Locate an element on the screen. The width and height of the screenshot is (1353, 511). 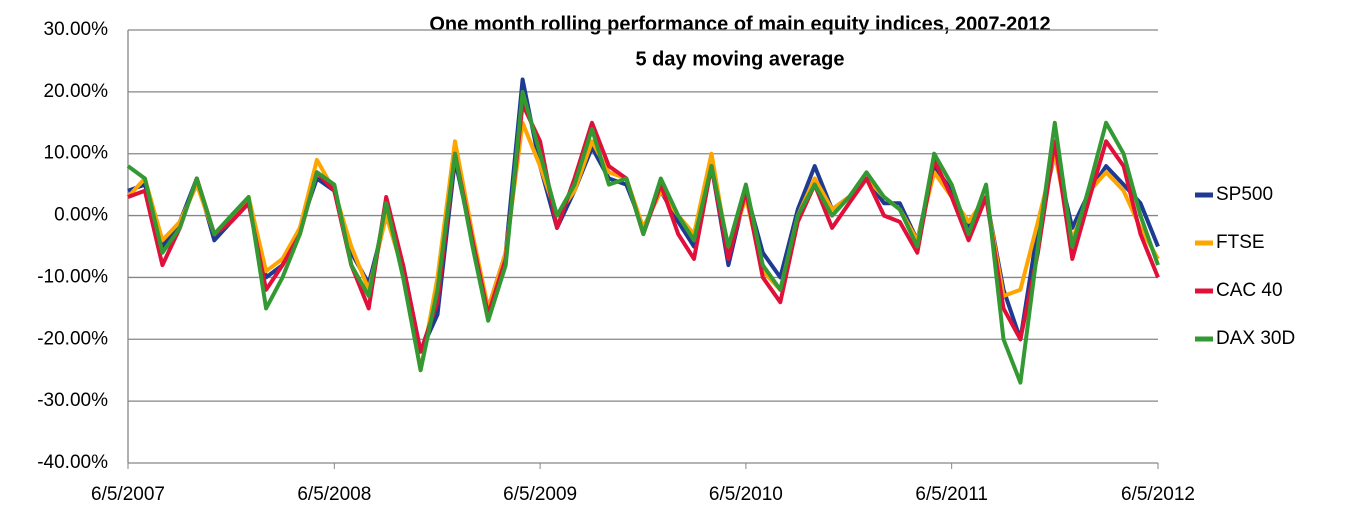
x-tick-label: 6/5/2007 is located at coordinates (128, 494).